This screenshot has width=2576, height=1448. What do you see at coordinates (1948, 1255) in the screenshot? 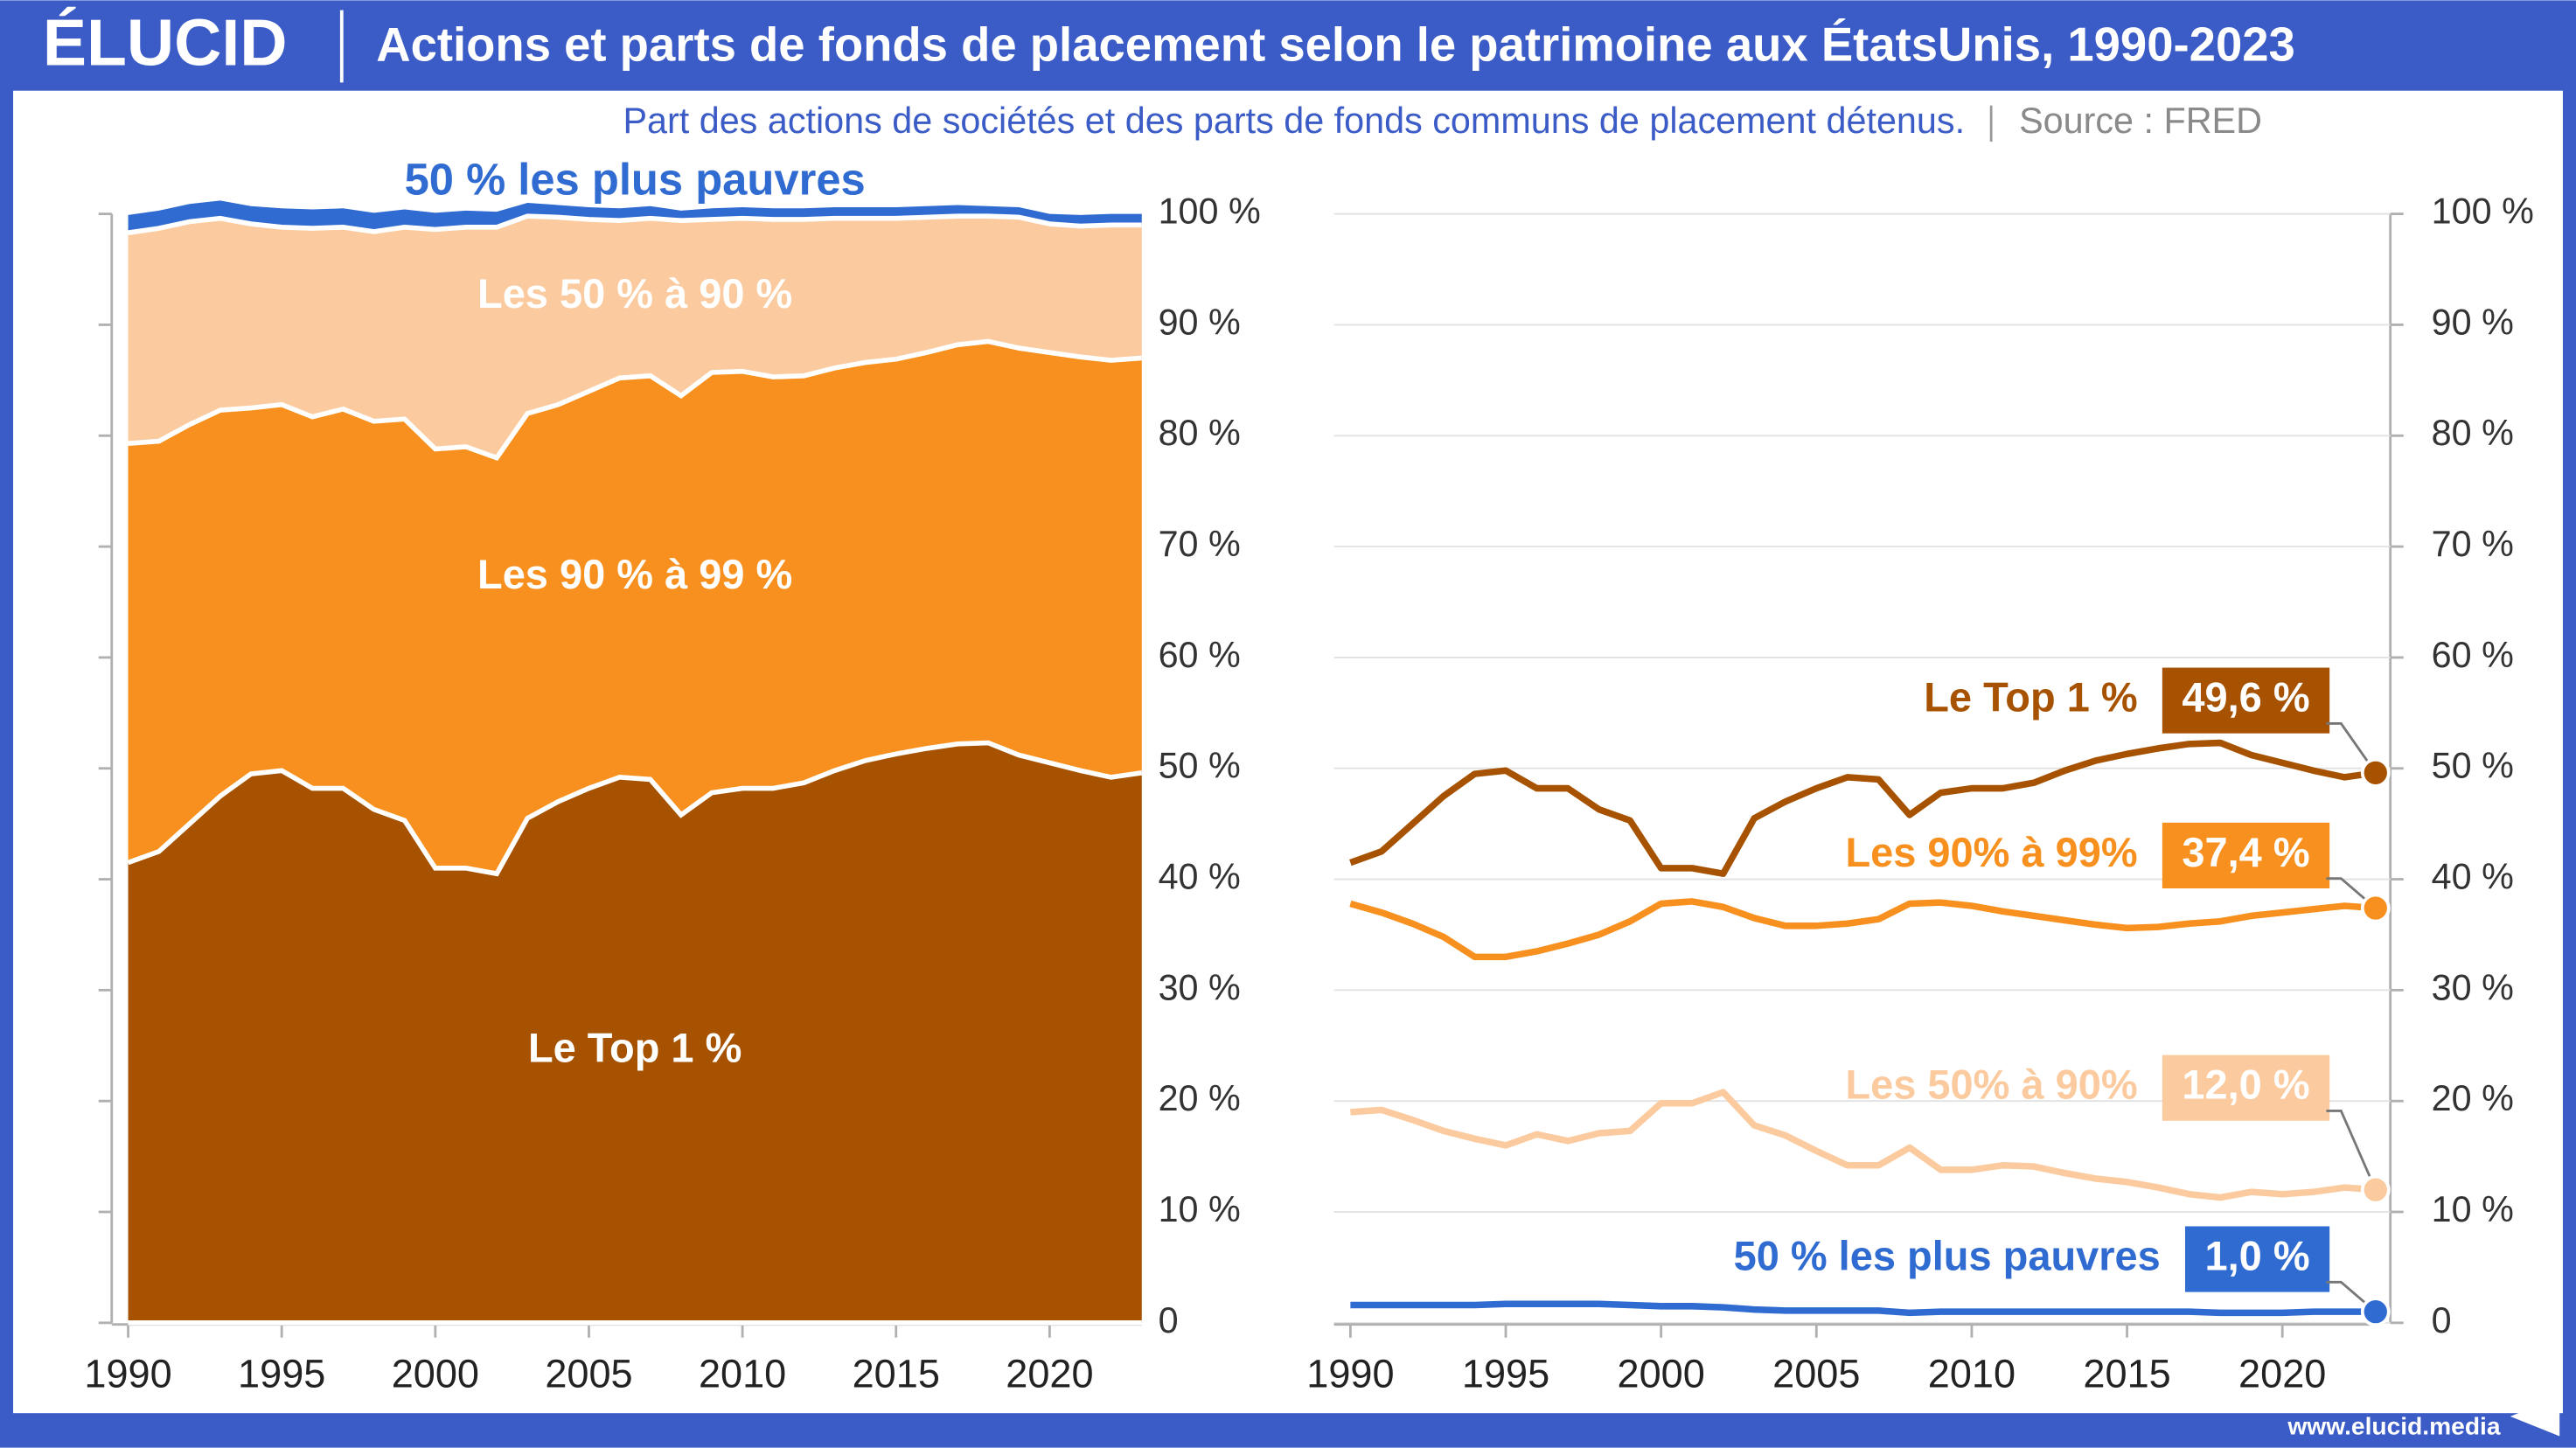
I see `series-name: 50 % les plus pauvres` at bounding box center [1948, 1255].